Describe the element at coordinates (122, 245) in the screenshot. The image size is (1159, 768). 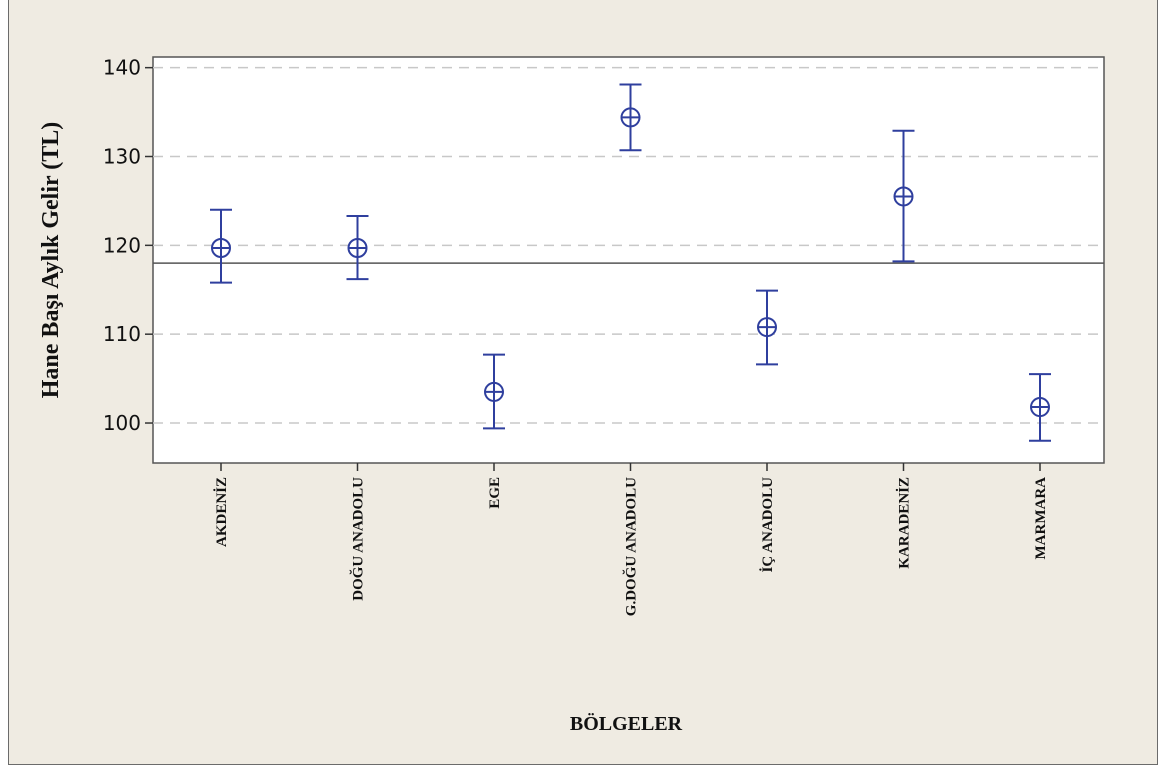
I see `y-tick-label: 120` at that location.